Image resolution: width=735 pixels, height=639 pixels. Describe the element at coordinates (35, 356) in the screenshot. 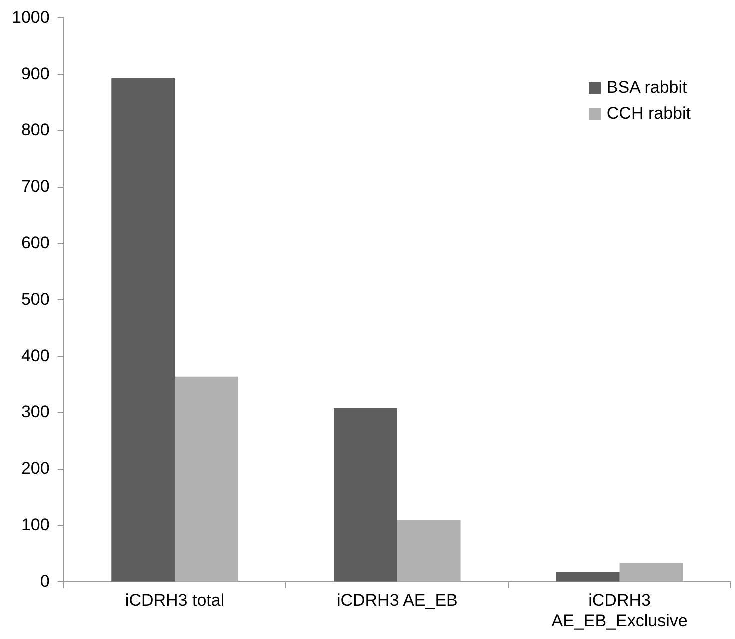

I see `y-tick-label: 400` at that location.